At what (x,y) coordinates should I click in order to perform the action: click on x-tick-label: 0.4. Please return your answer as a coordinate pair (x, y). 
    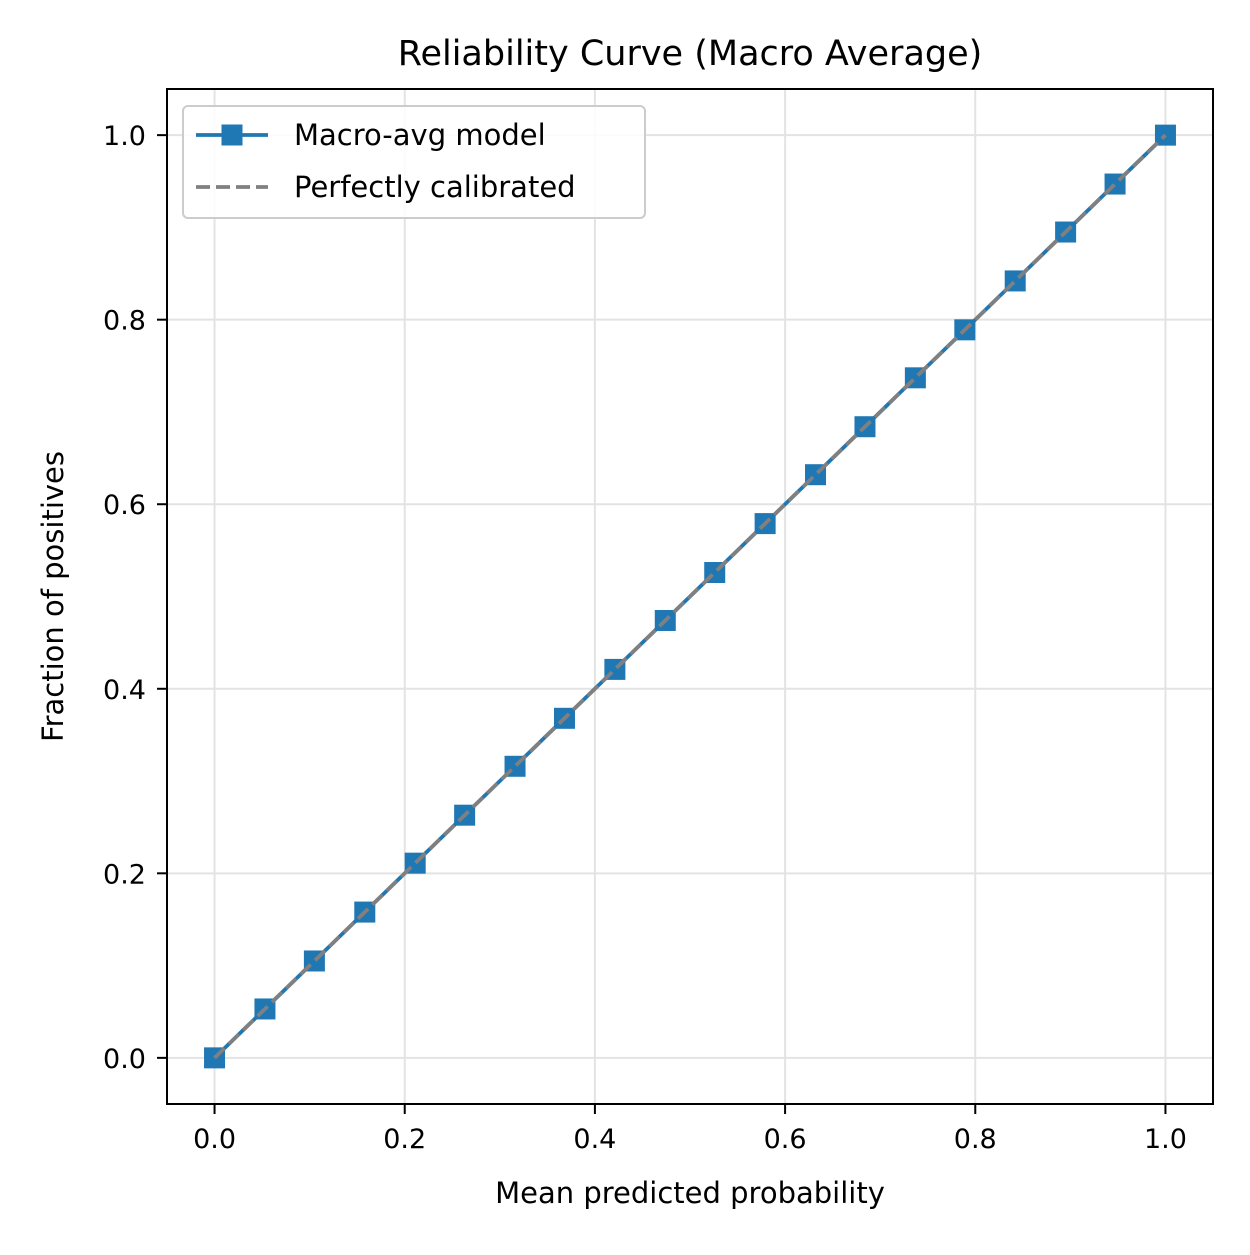
    Looking at the image, I should click on (594, 1139).